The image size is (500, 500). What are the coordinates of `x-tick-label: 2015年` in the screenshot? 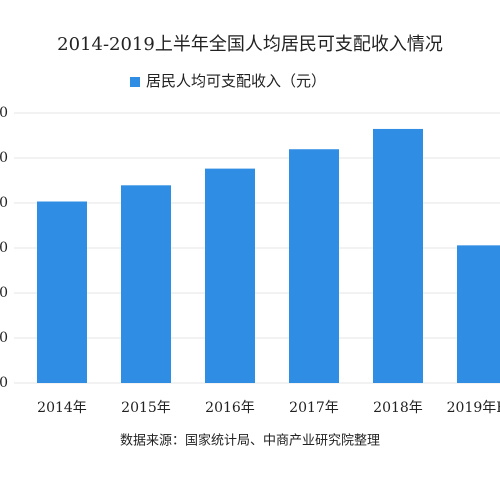 It's located at (146, 408).